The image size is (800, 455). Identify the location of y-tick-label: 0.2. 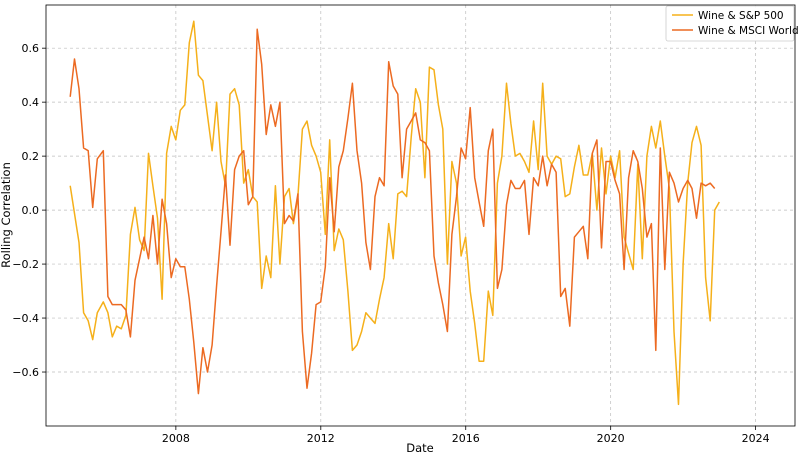
(31, 156).